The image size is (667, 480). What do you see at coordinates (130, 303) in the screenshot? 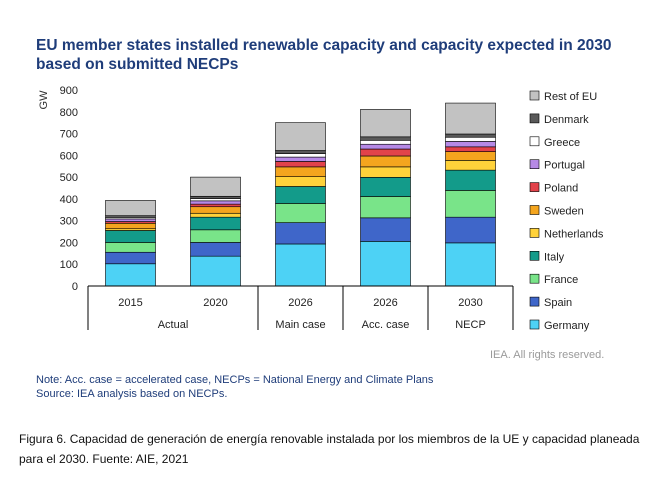
I see `x-tick-label: 2015` at bounding box center [130, 303].